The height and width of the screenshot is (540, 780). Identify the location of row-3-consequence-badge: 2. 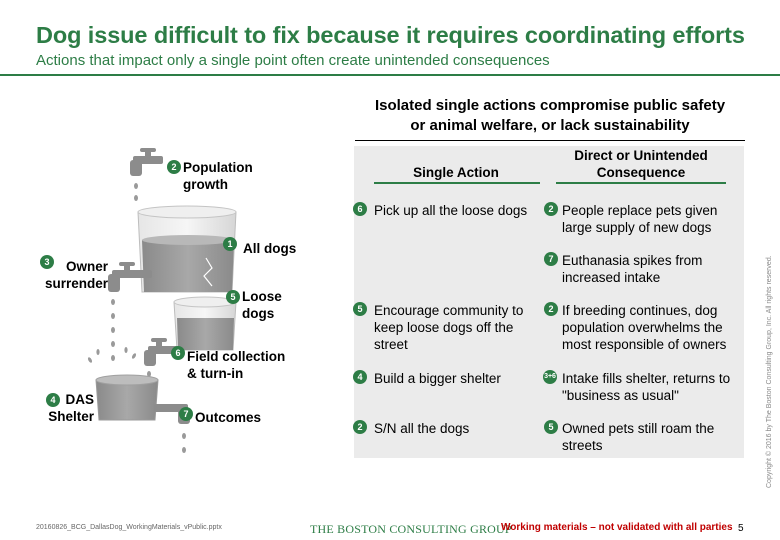
(551, 309).